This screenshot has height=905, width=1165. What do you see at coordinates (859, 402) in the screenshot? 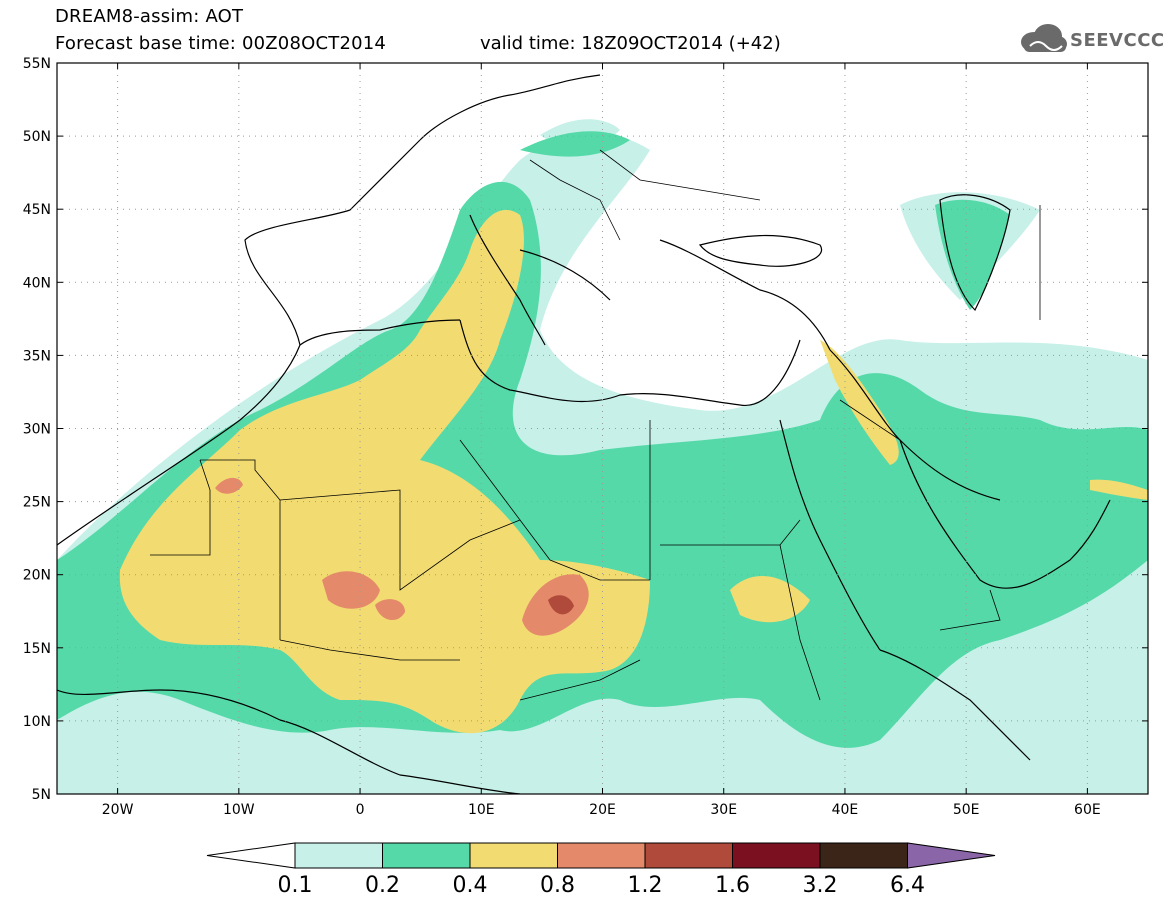
I see `aot-region-0.4-arabia` at bounding box center [859, 402].